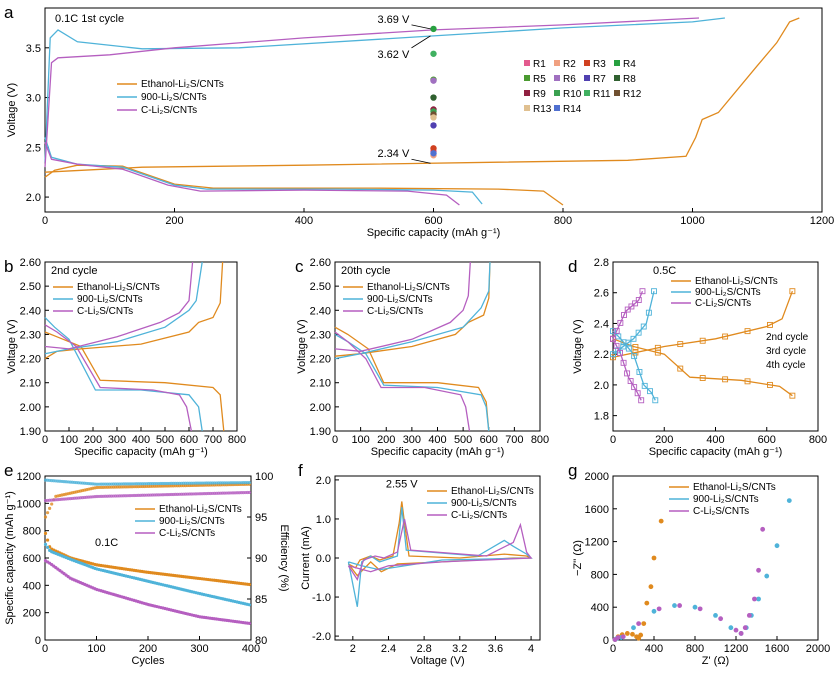 Image resolution: width=838 pixels, height=675 pixels. I want to click on capacity-point, so click(47, 547).